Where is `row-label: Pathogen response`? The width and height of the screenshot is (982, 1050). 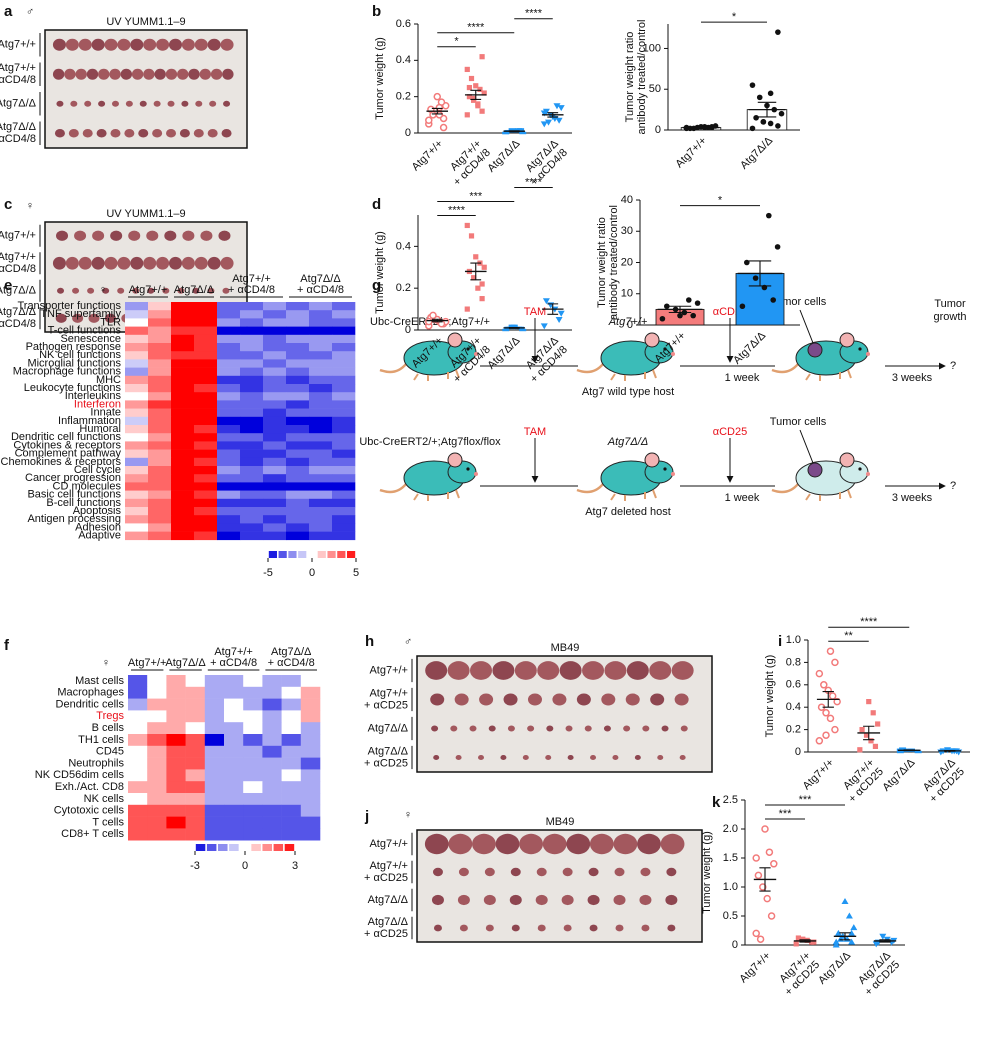
row-label: Pathogen response is located at coordinates (73, 347).